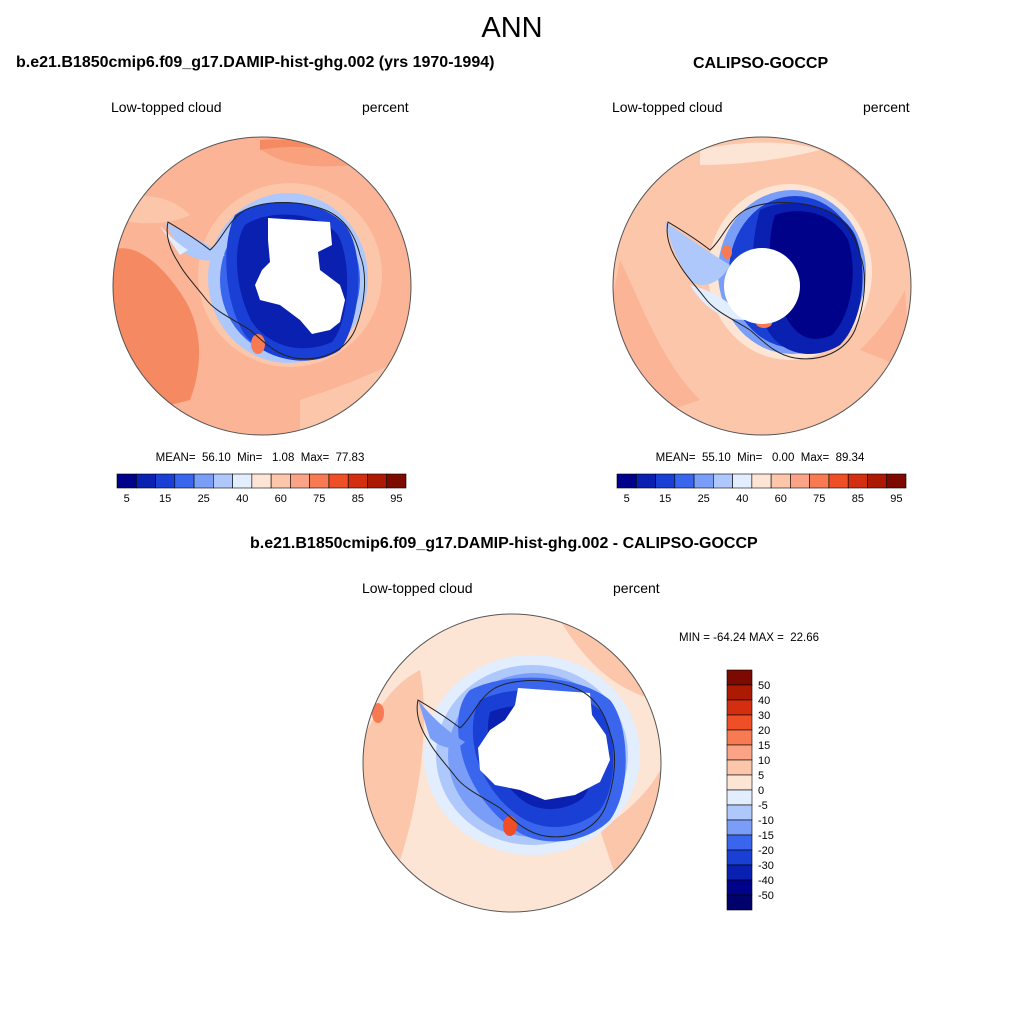 The height and width of the screenshot is (1024, 1024). What do you see at coordinates (764, 746) in the screenshot?
I see `colorbar-3-tick-label: 15` at bounding box center [764, 746].